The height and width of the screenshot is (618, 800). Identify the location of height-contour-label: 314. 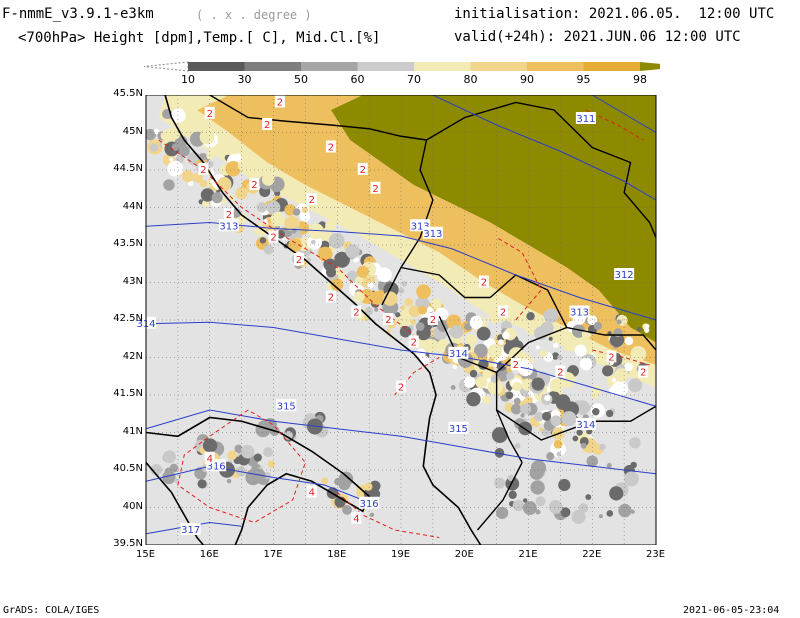
(585, 425).